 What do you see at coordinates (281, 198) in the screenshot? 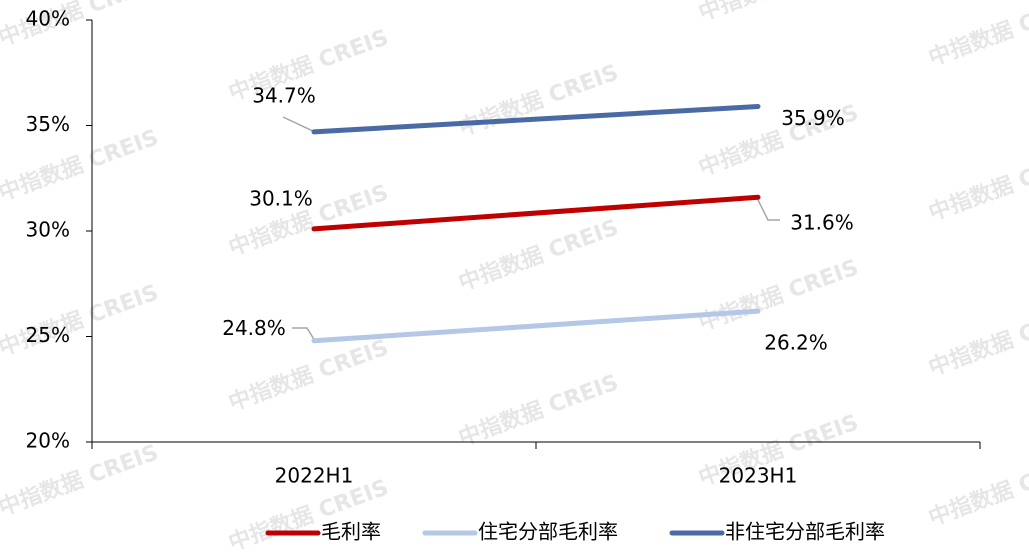
I see `data-label: 30.1%` at bounding box center [281, 198].